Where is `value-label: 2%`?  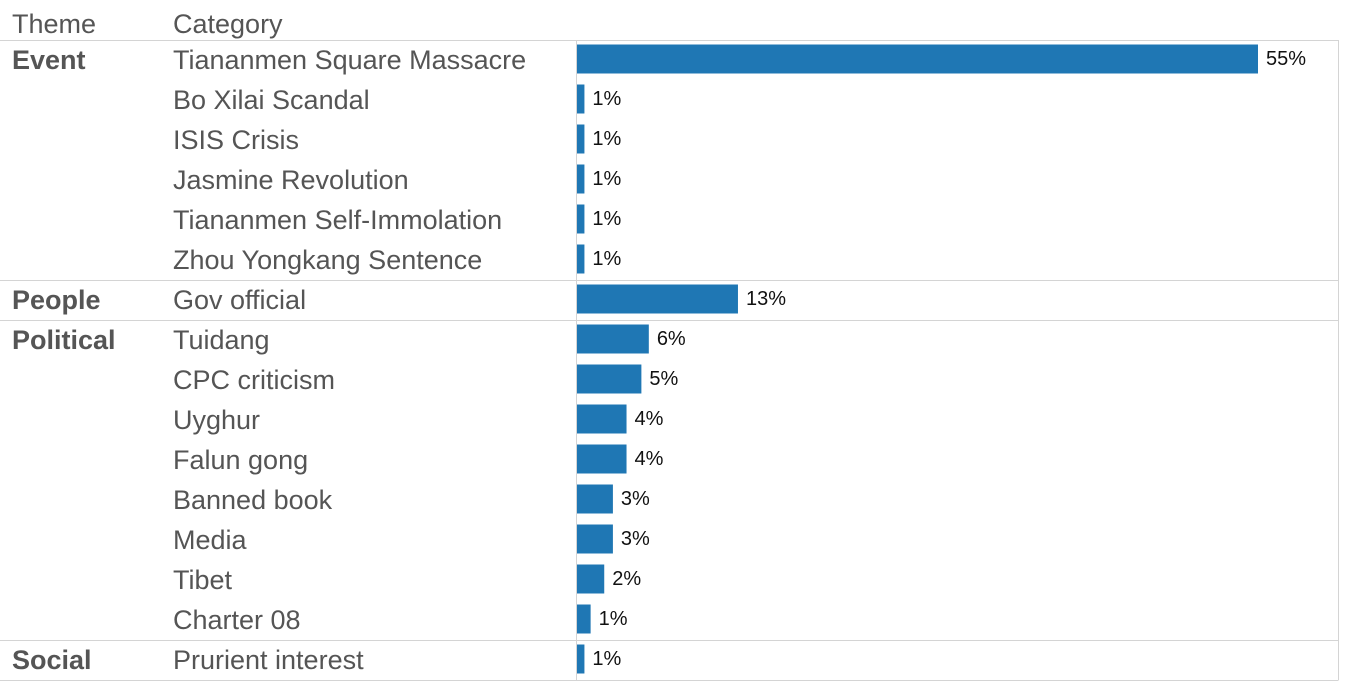 value-label: 2% is located at coordinates (626, 579).